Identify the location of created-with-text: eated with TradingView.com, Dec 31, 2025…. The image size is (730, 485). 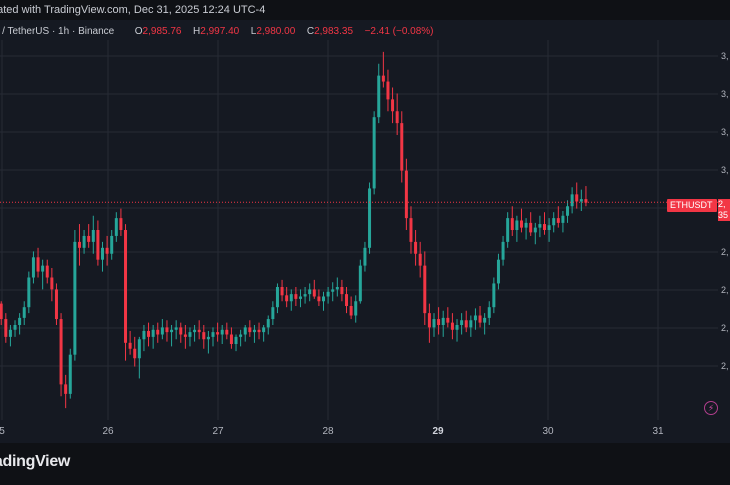
(133, 10).